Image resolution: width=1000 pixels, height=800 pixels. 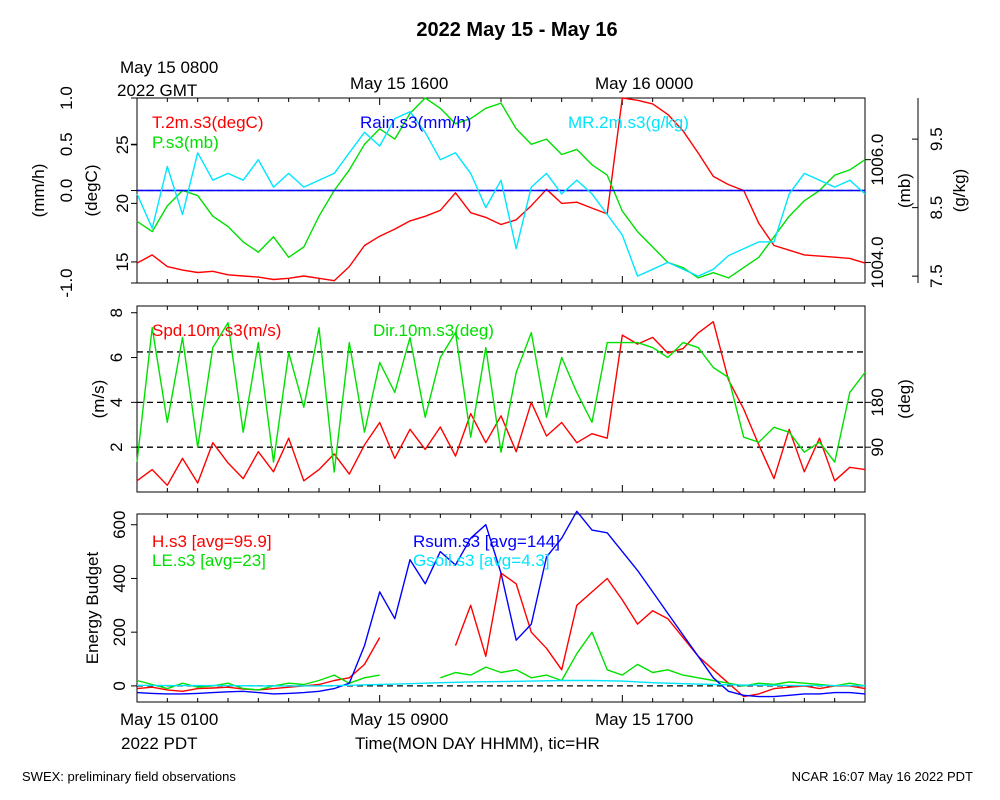 What do you see at coordinates (116, 446) in the screenshot?
I see `y-tick-label: 2` at bounding box center [116, 446].